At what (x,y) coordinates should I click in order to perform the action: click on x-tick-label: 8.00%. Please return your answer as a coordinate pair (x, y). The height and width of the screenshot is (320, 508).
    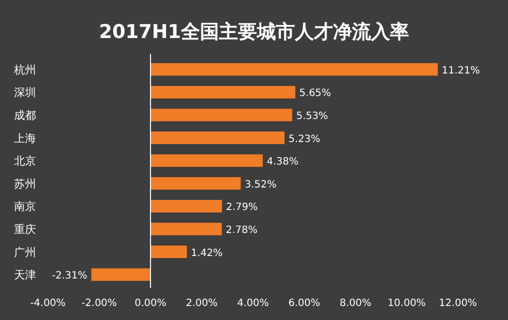
    Looking at the image, I should click on (356, 303).